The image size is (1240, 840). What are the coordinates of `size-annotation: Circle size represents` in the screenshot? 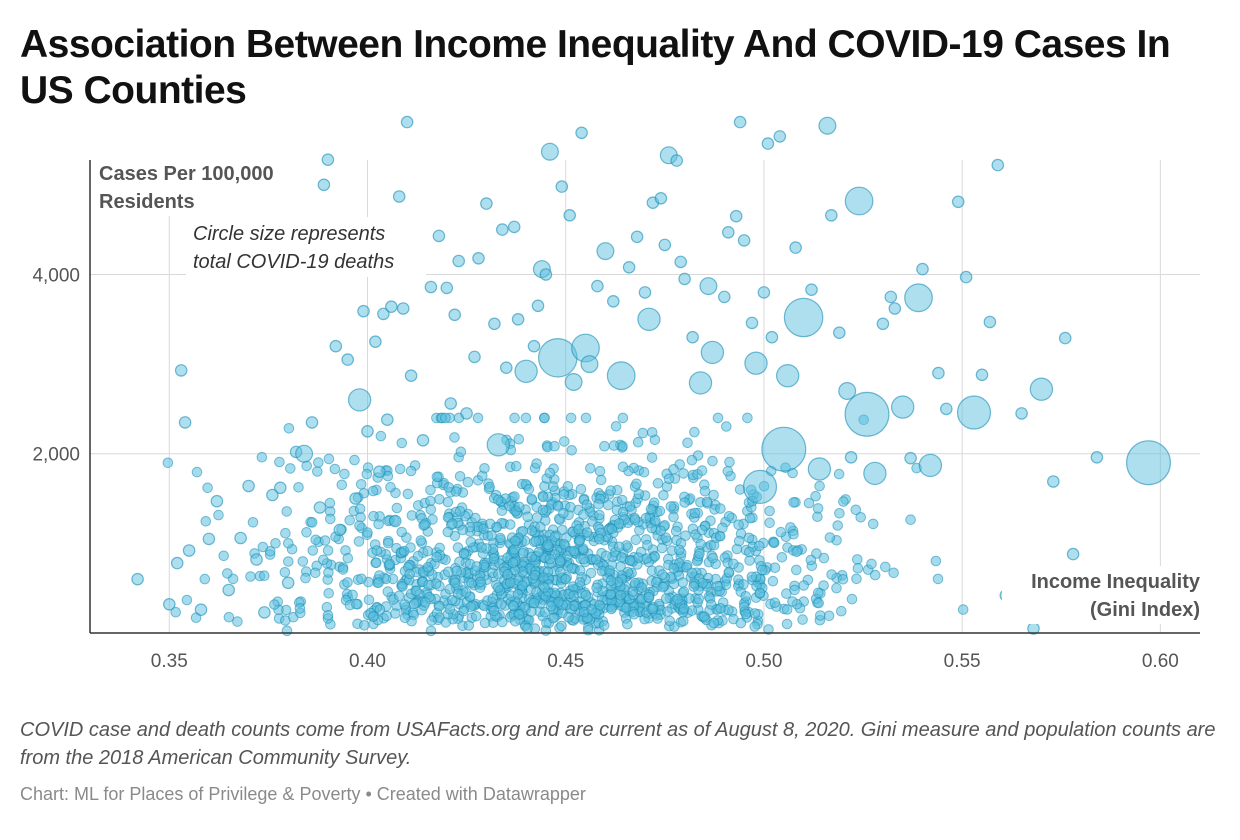 It's located at (289, 234).